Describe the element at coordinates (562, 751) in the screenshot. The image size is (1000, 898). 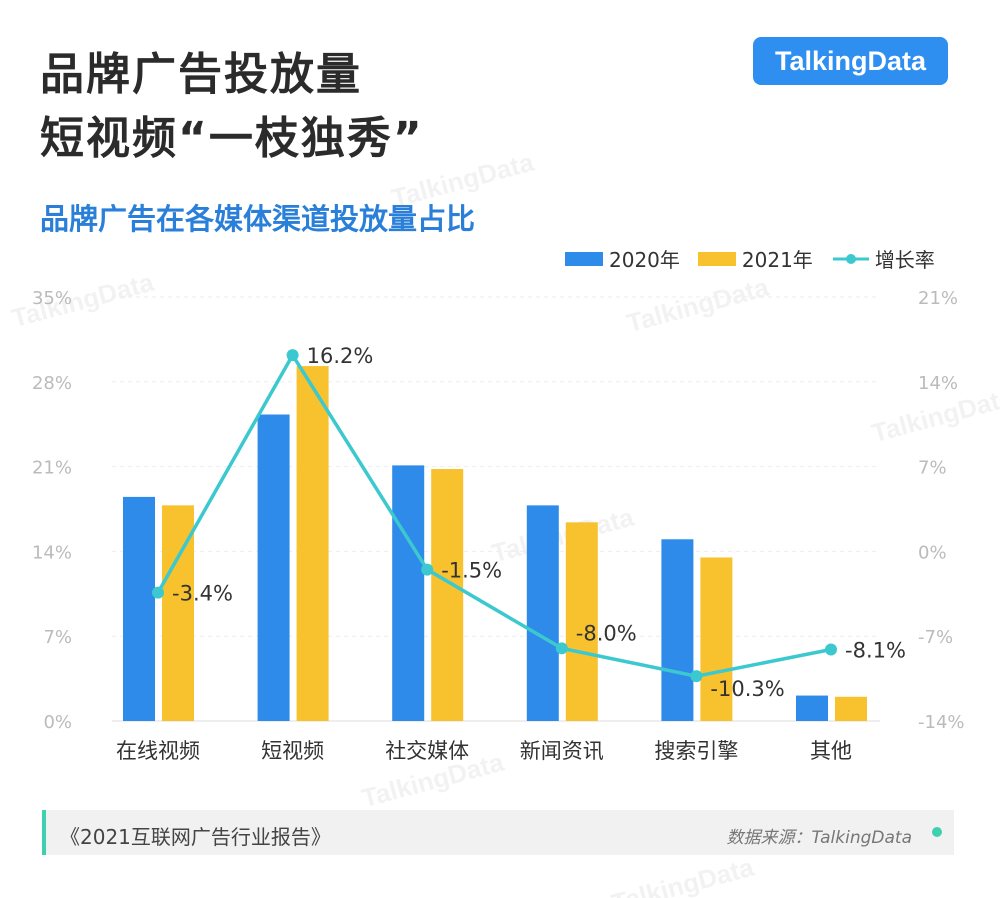
I see `x-tick-label: 新闻资讯` at that location.